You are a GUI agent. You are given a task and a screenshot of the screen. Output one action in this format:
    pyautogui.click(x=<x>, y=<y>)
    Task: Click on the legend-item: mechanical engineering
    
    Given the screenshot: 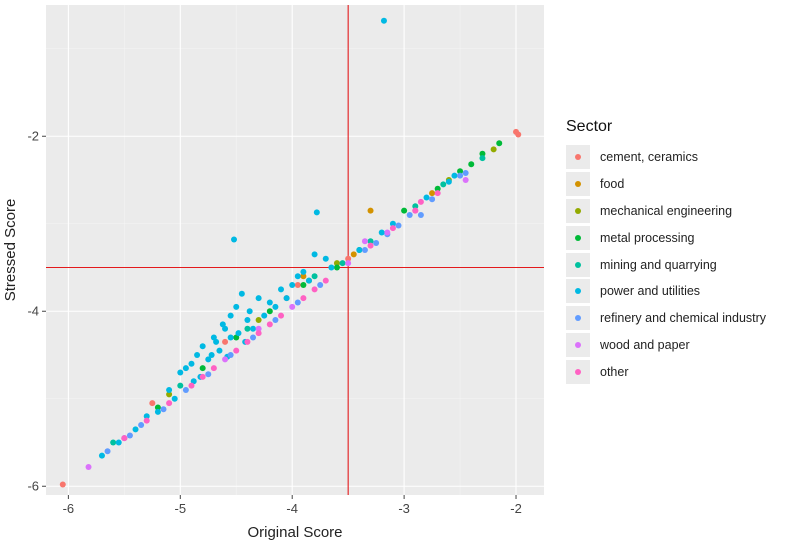 What is the action you would take?
    pyautogui.click(x=682, y=211)
    